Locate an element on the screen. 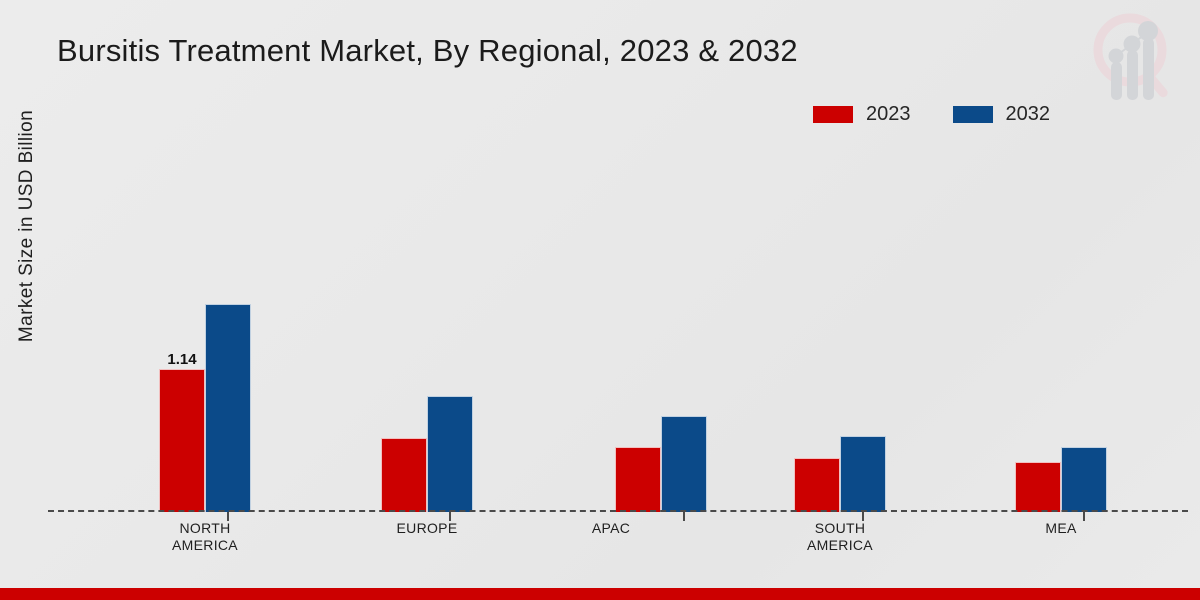 Image resolution: width=1200 pixels, height=600 pixels. x-axis-label-north-america-line2: AMERICA is located at coordinates (205, 545).